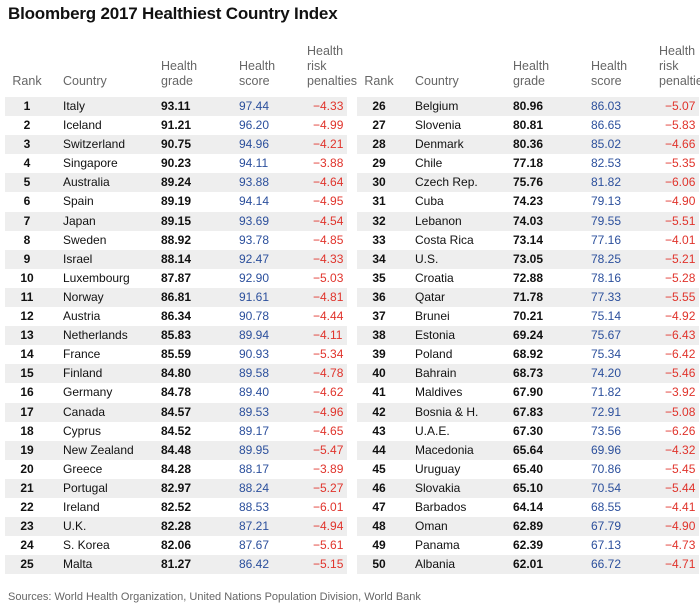 This screenshot has width=700, height=613. What do you see at coordinates (99, 450) in the screenshot?
I see `country-cell: New Zealand` at bounding box center [99, 450].